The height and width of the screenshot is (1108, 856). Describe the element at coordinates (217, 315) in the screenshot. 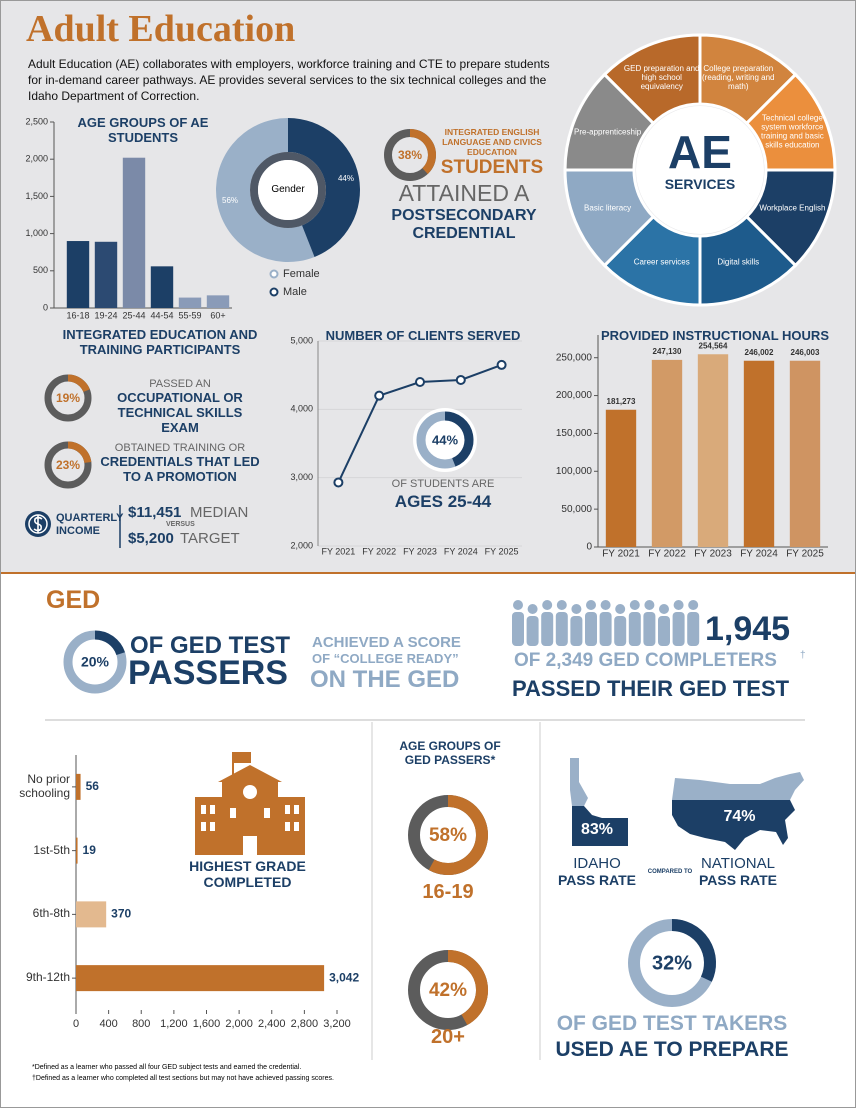

I see `x-tick-label: 60+` at that location.